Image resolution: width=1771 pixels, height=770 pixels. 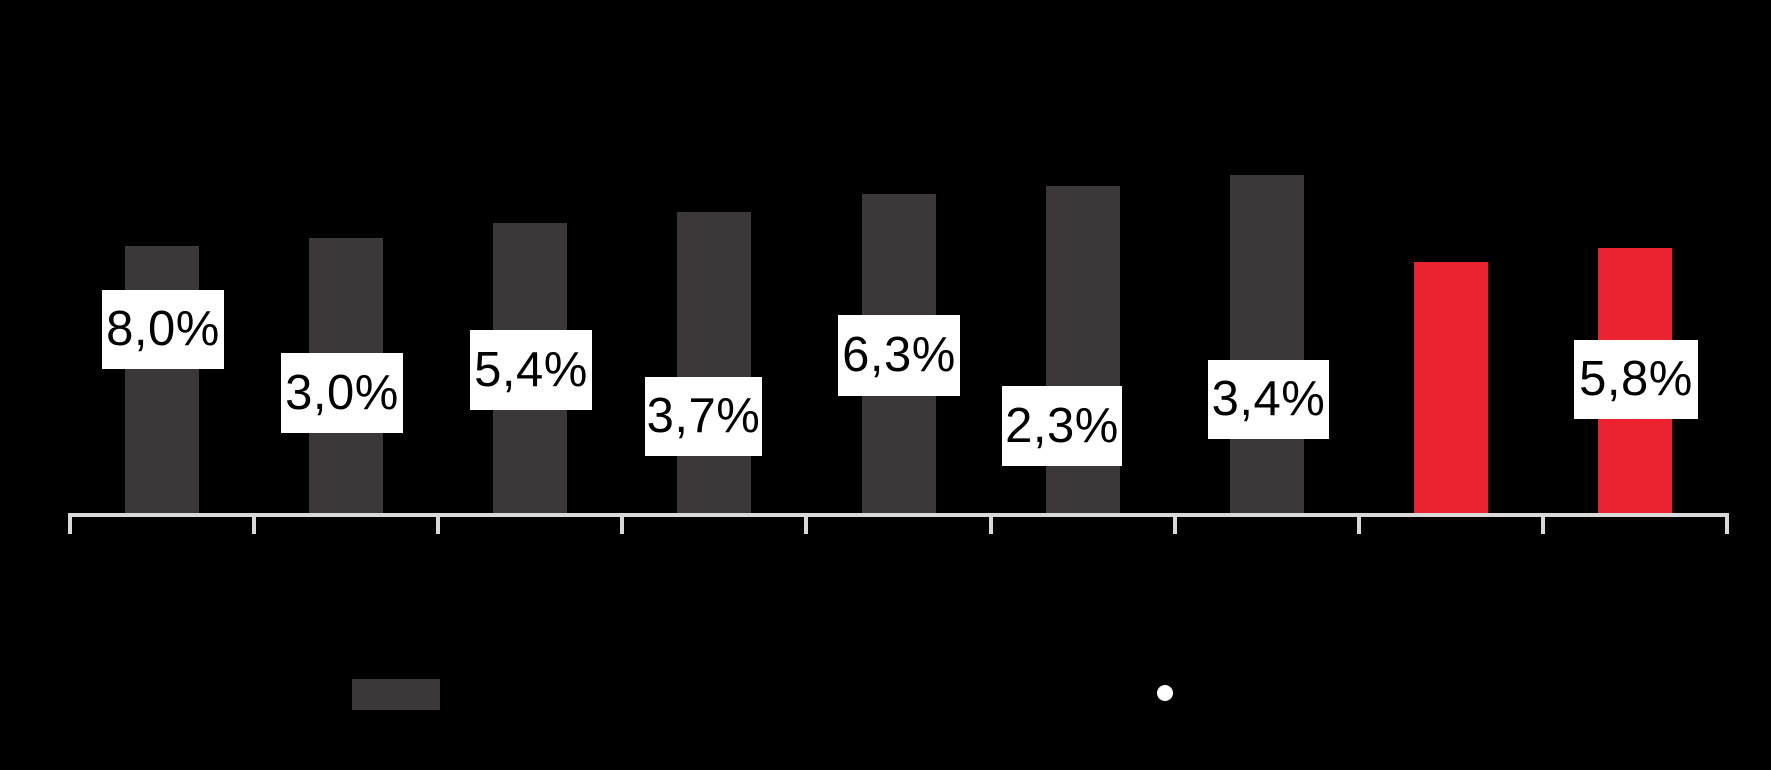 What do you see at coordinates (898, 515) in the screenshot?
I see `x-axis-line` at bounding box center [898, 515].